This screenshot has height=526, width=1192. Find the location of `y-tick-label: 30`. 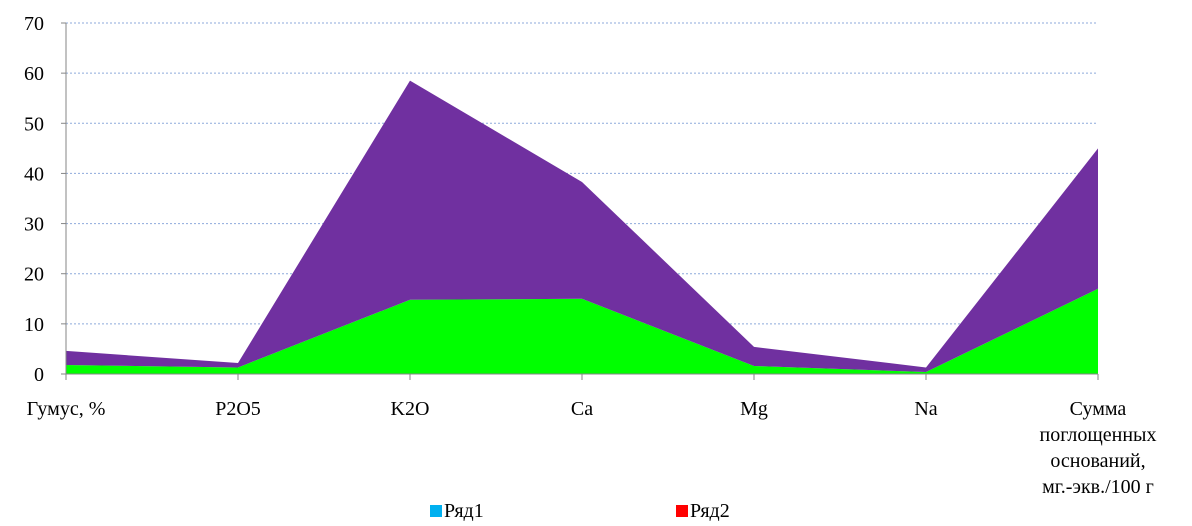

y-tick-label: 30 is located at coordinates (34, 225).